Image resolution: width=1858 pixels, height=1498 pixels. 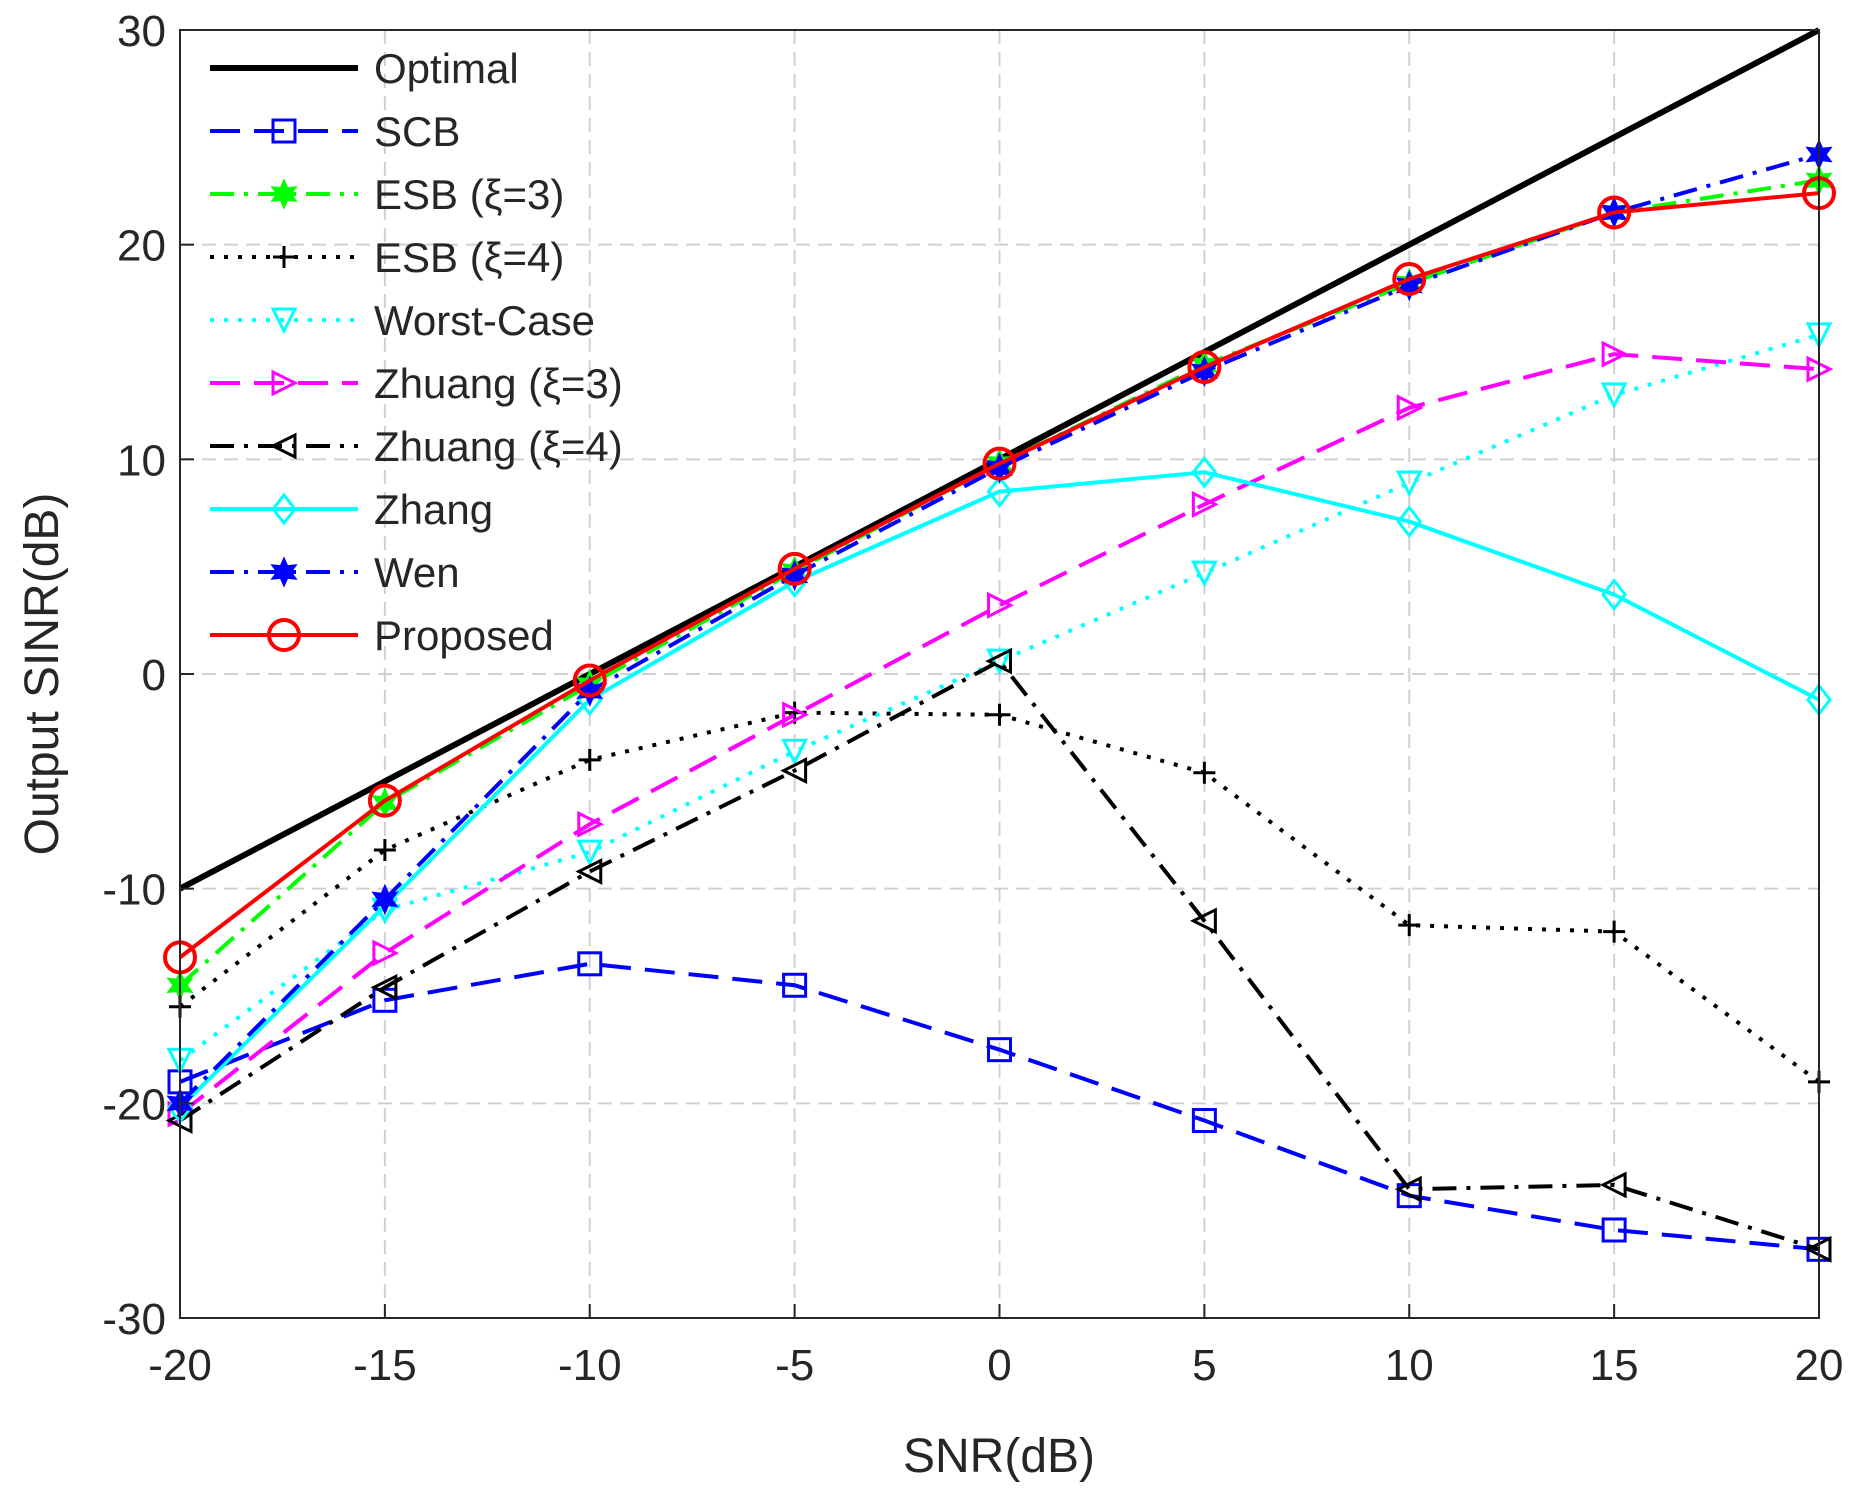 What do you see at coordinates (141, 31) in the screenshot?
I see `y-tick-label: 30` at bounding box center [141, 31].